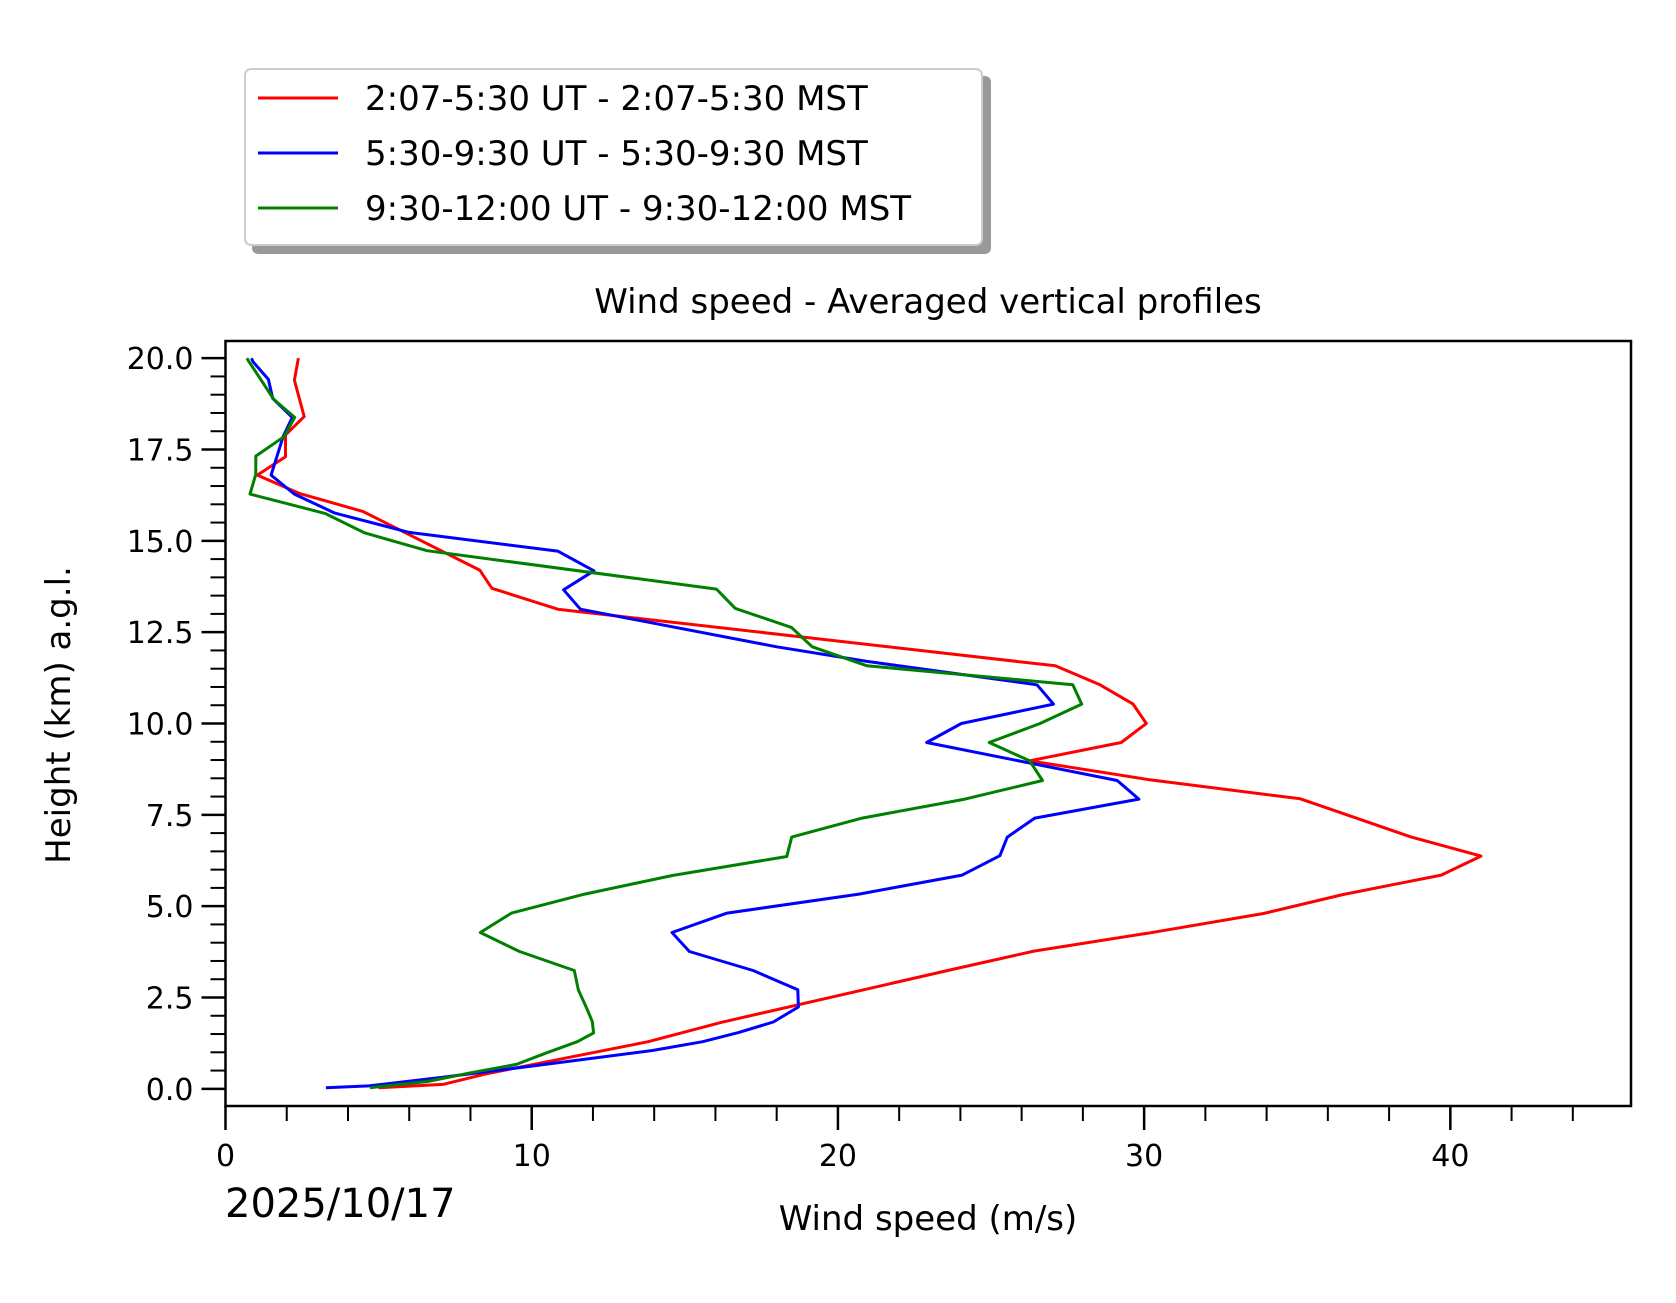  What do you see at coordinates (616, 99) in the screenshot?
I see `legend-label-1: 2:07-5:30 UT - 2:07-5:30 MST` at bounding box center [616, 99].